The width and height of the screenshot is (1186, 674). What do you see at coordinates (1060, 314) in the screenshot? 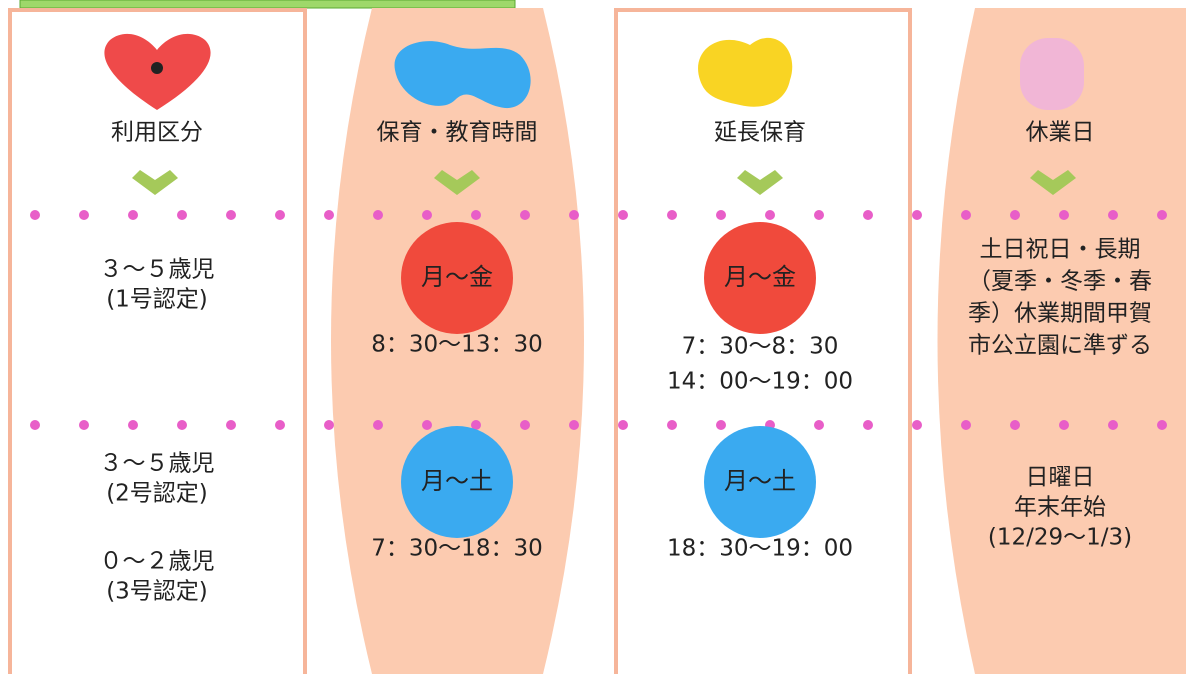
I see `cell-text: 季）休業期間甲賀` at bounding box center [1060, 314].